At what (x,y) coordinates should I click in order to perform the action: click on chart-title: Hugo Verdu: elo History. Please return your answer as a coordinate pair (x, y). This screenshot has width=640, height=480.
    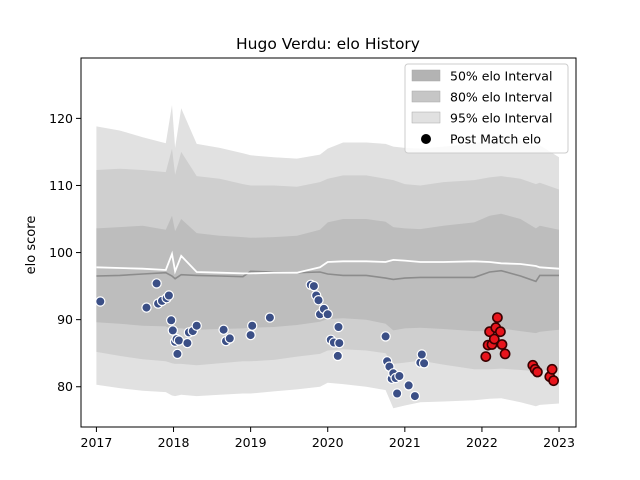
    Looking at the image, I should click on (328, 44).